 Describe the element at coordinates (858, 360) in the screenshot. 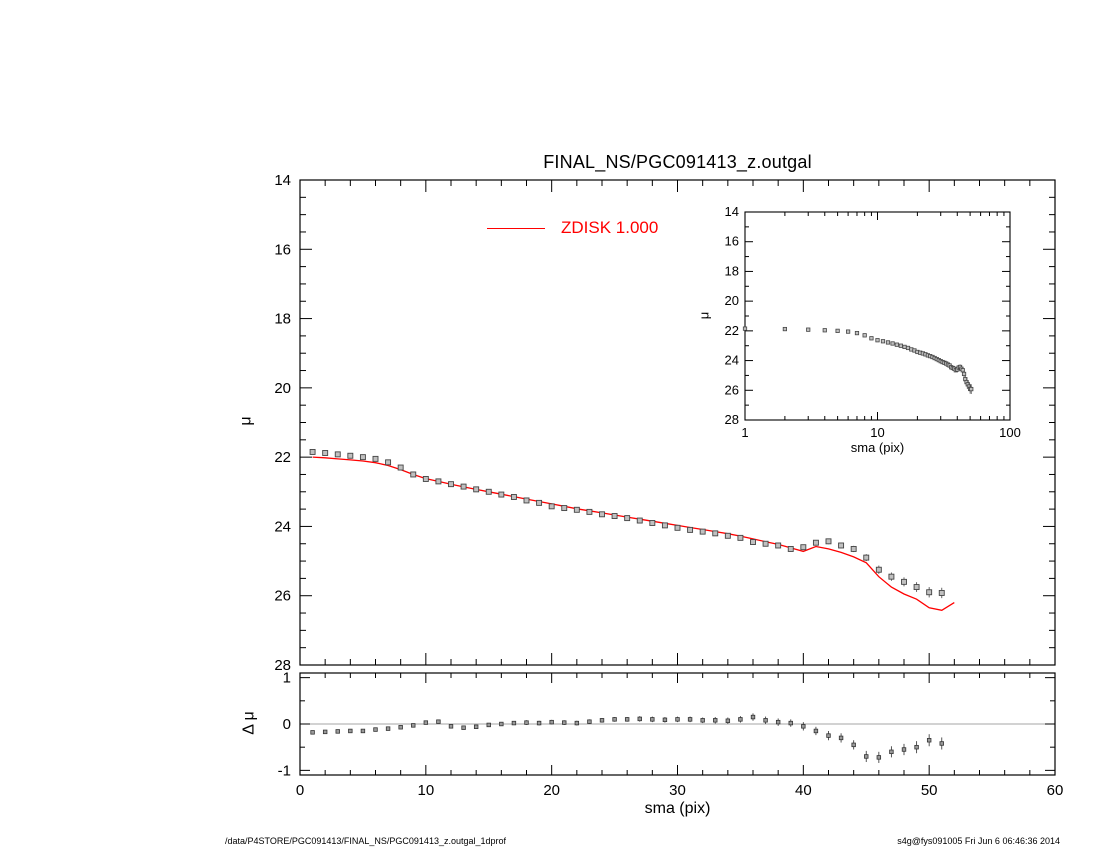

I see `inset-data-points` at that location.